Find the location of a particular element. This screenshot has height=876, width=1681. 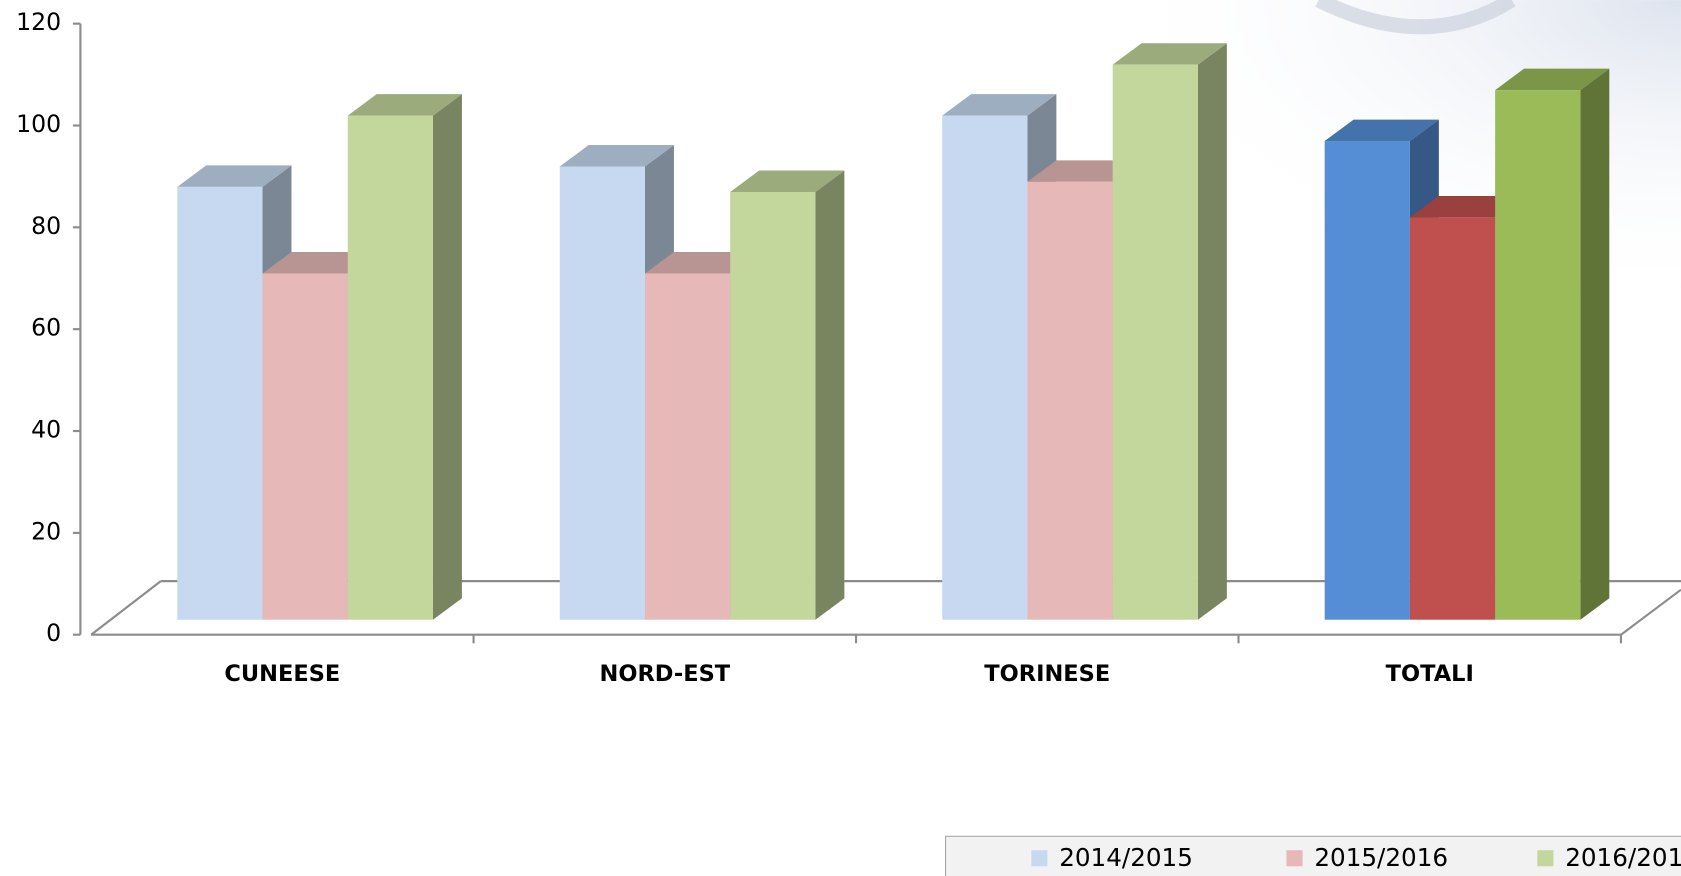

x-tick-label: NORD-EST is located at coordinates (664, 674).